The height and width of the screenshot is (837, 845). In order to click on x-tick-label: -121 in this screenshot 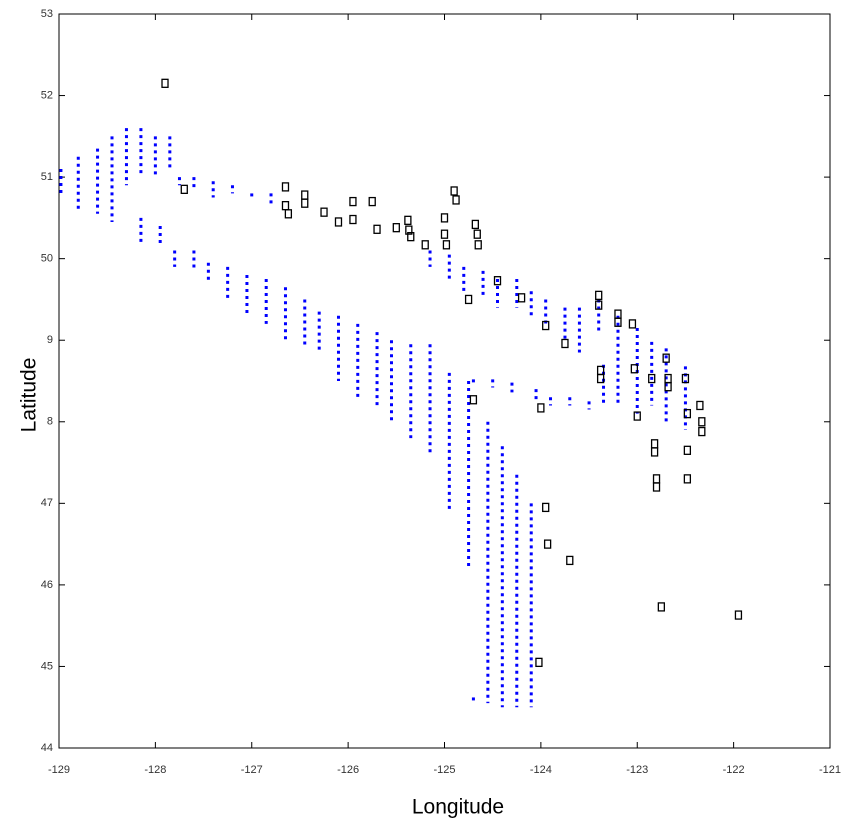, I will do `click(830, 770)`.